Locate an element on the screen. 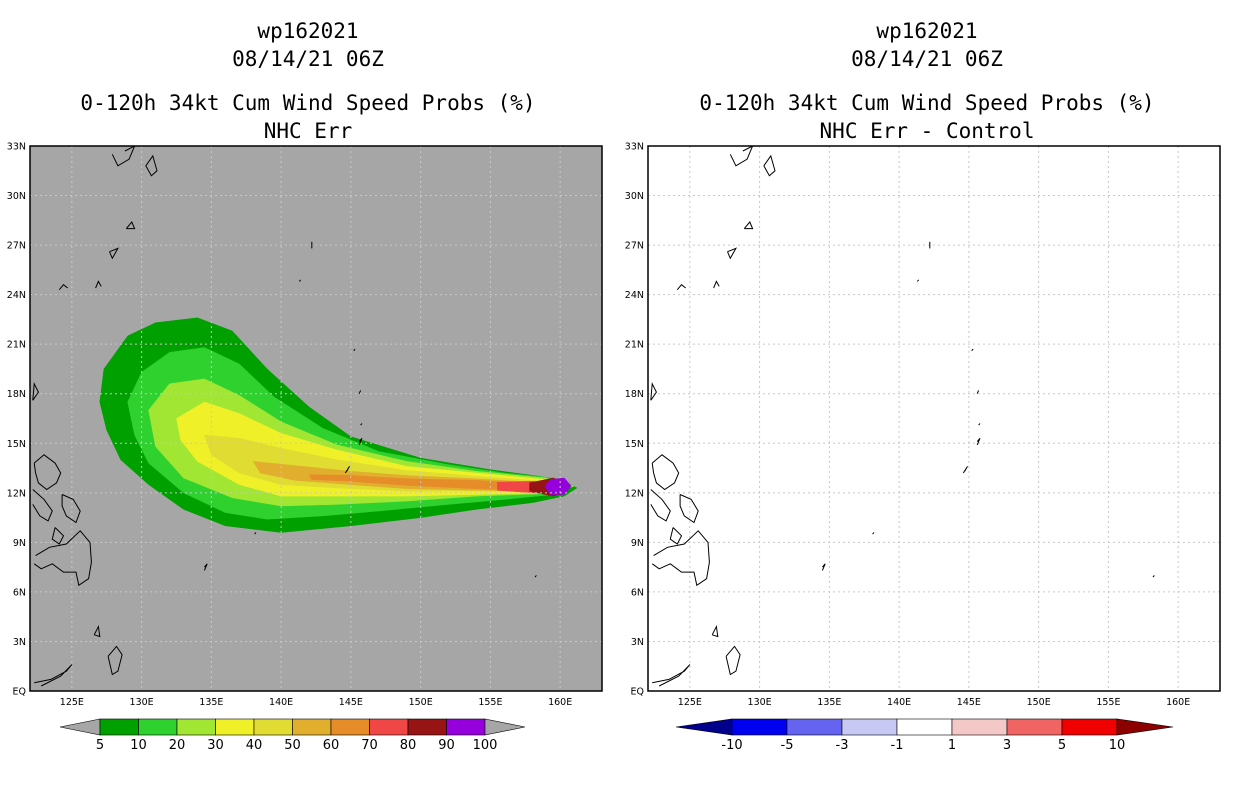 Image resolution: width=1236 pixels, height=800 pixels. right-colorbar-label: 5 is located at coordinates (1062, 745).